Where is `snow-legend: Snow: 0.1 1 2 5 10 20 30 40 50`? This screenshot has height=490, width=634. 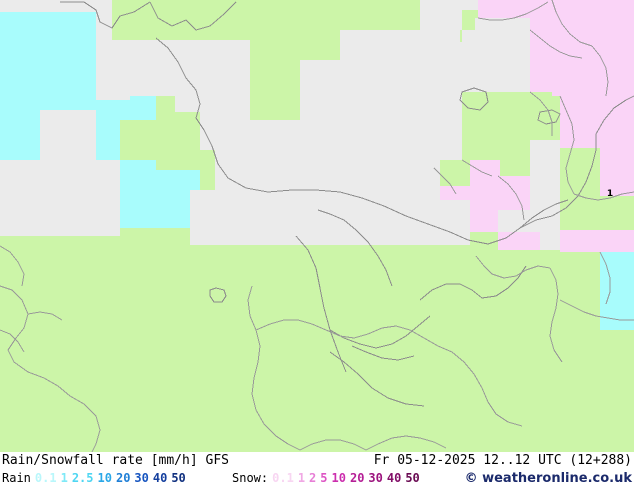 snow-legend: Snow: 0.1 1 2 5 10 20 30 40 50 is located at coordinates (326, 478).